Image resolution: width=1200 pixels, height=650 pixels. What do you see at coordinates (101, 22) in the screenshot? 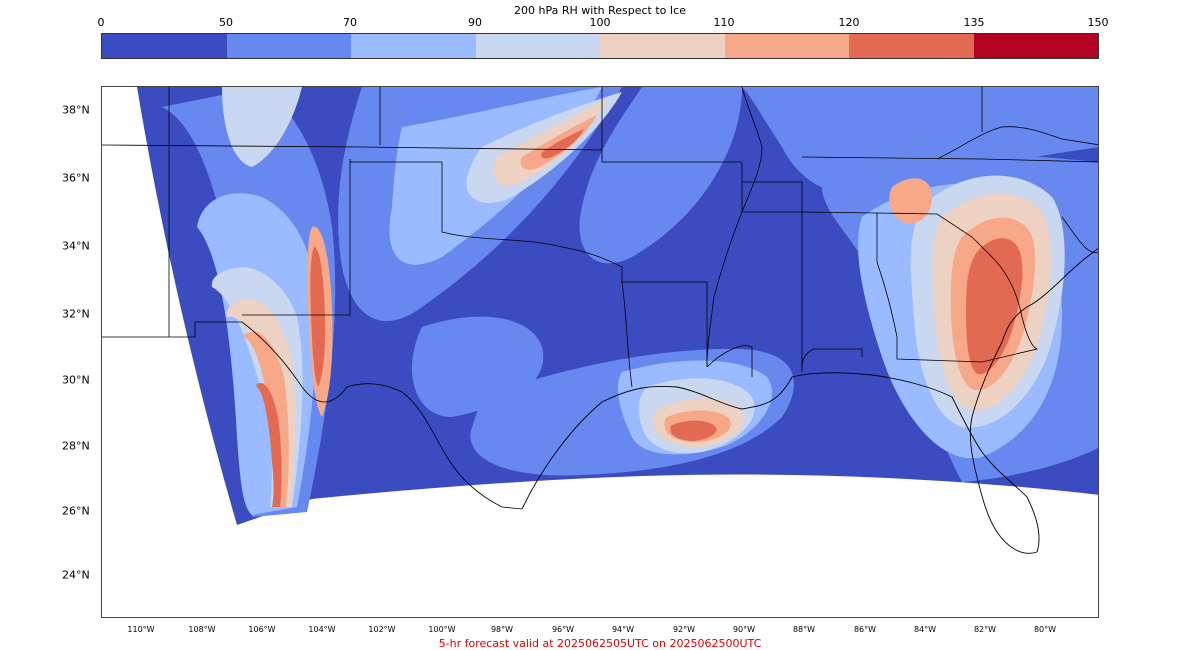
I see `colorbar-tick: 0` at bounding box center [101, 22].